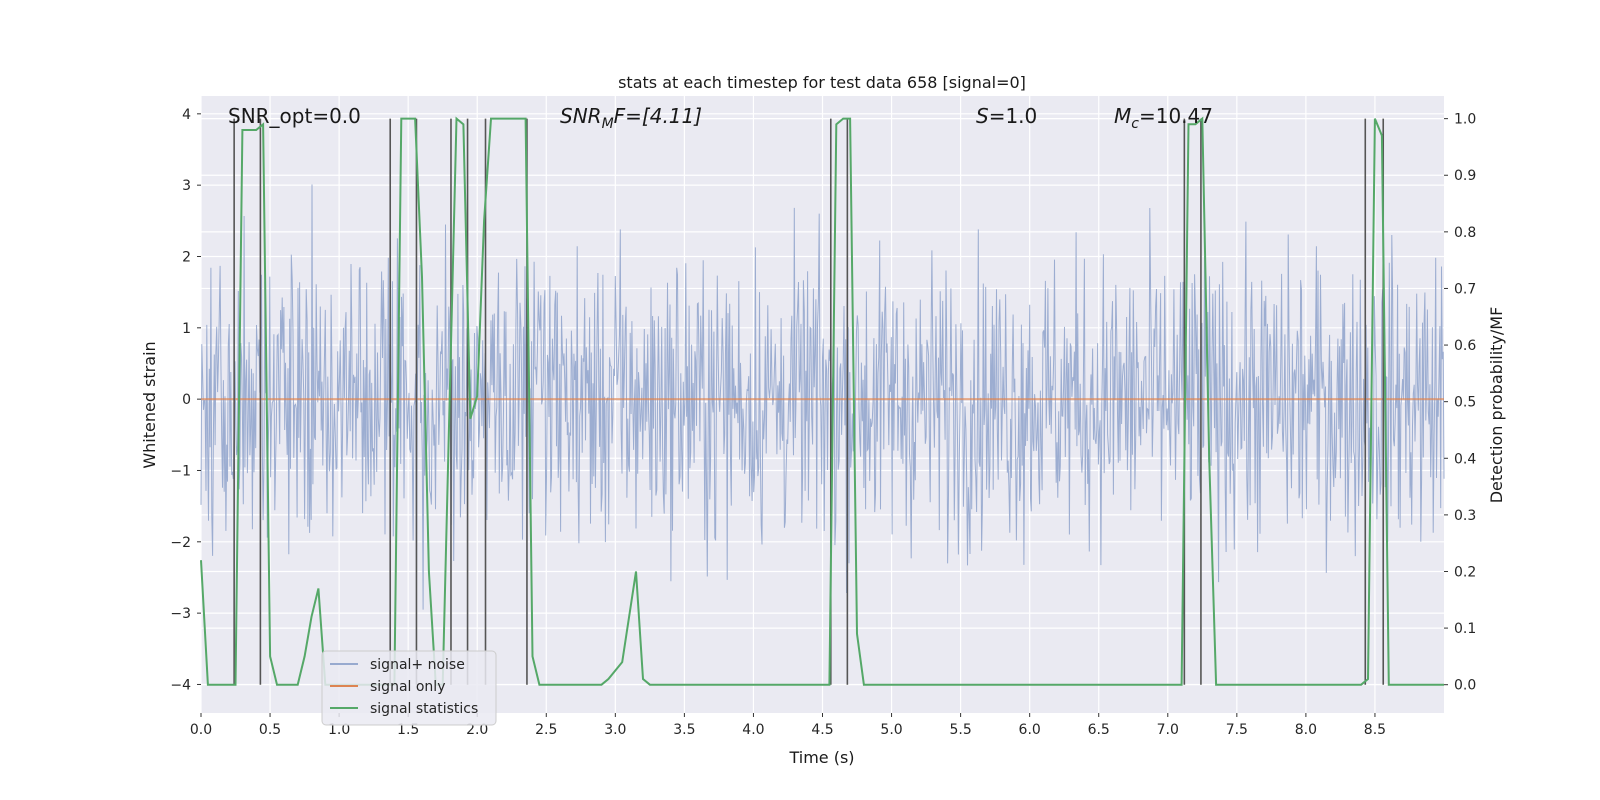 The image size is (1600, 800). I want to click on legend-label-signal-only: signal only, so click(407, 687).